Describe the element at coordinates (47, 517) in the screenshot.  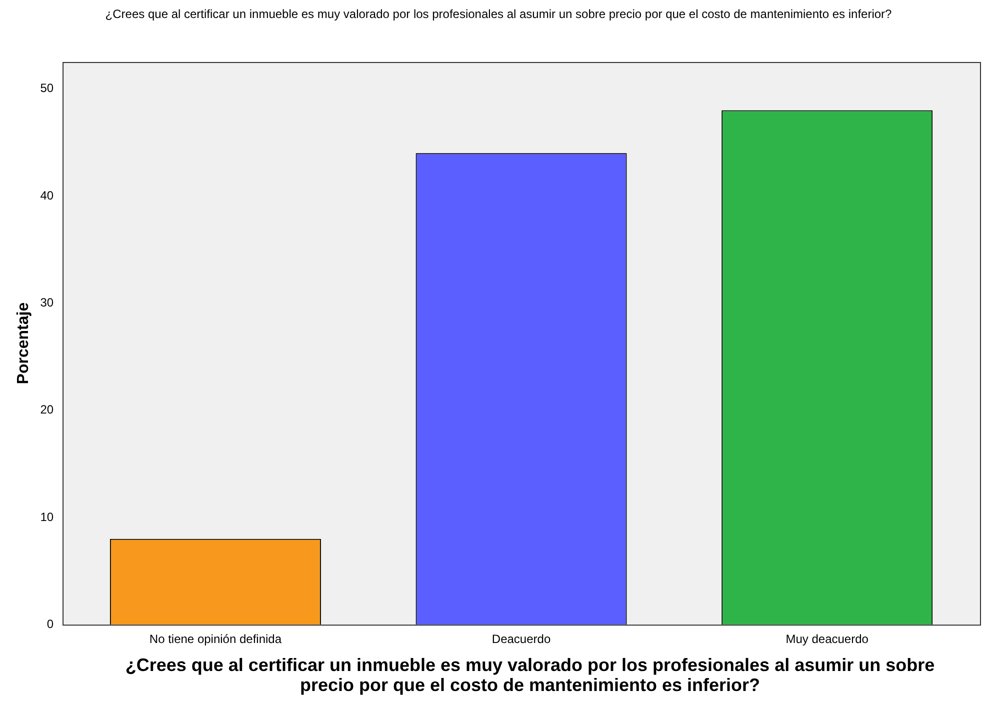
I see `y-tick-label: 10` at that location.